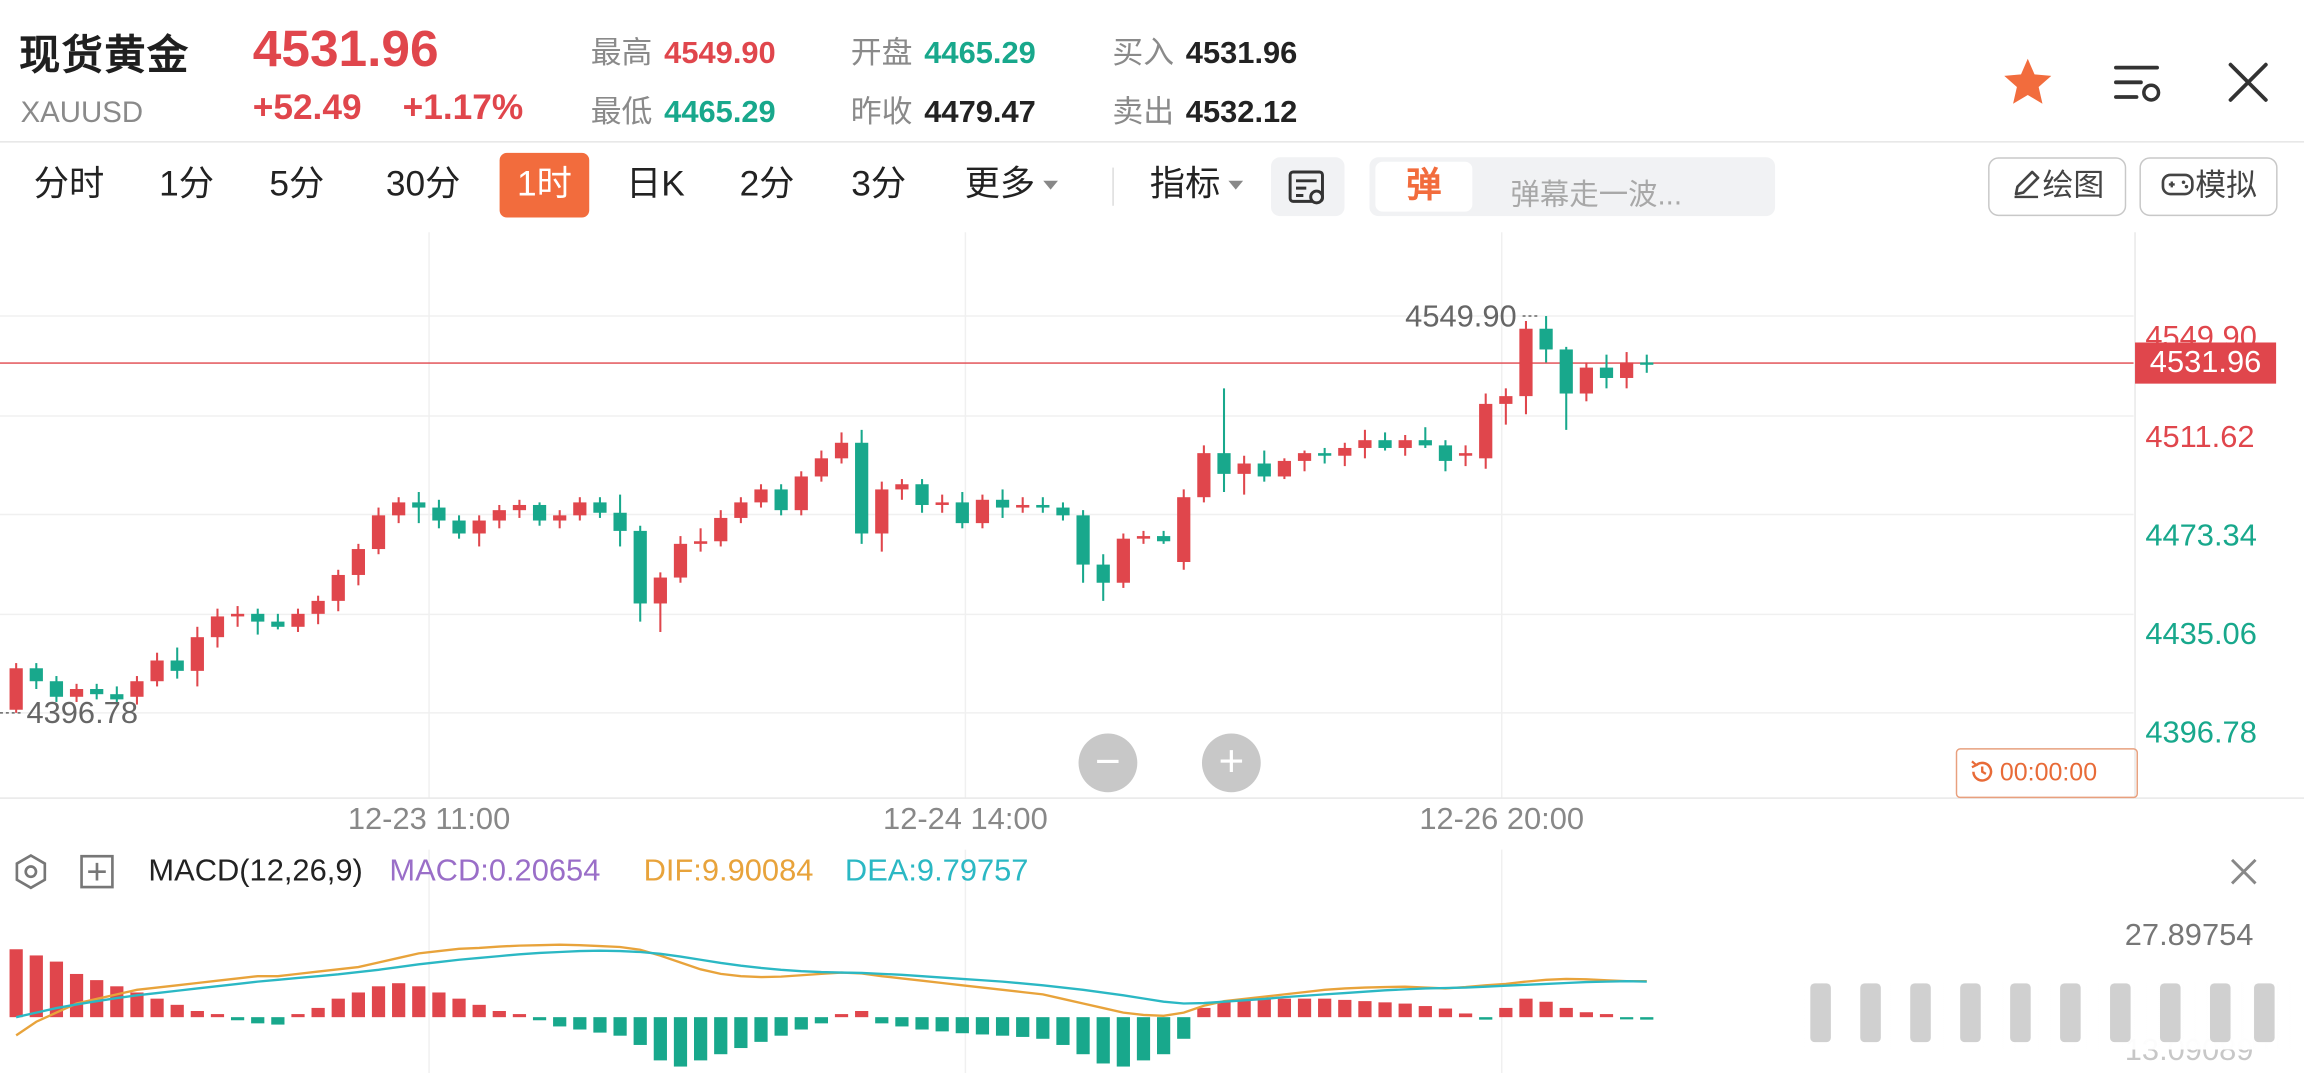 This screenshot has width=2304, height=1073. I want to click on close-icon, so click(2248, 82).